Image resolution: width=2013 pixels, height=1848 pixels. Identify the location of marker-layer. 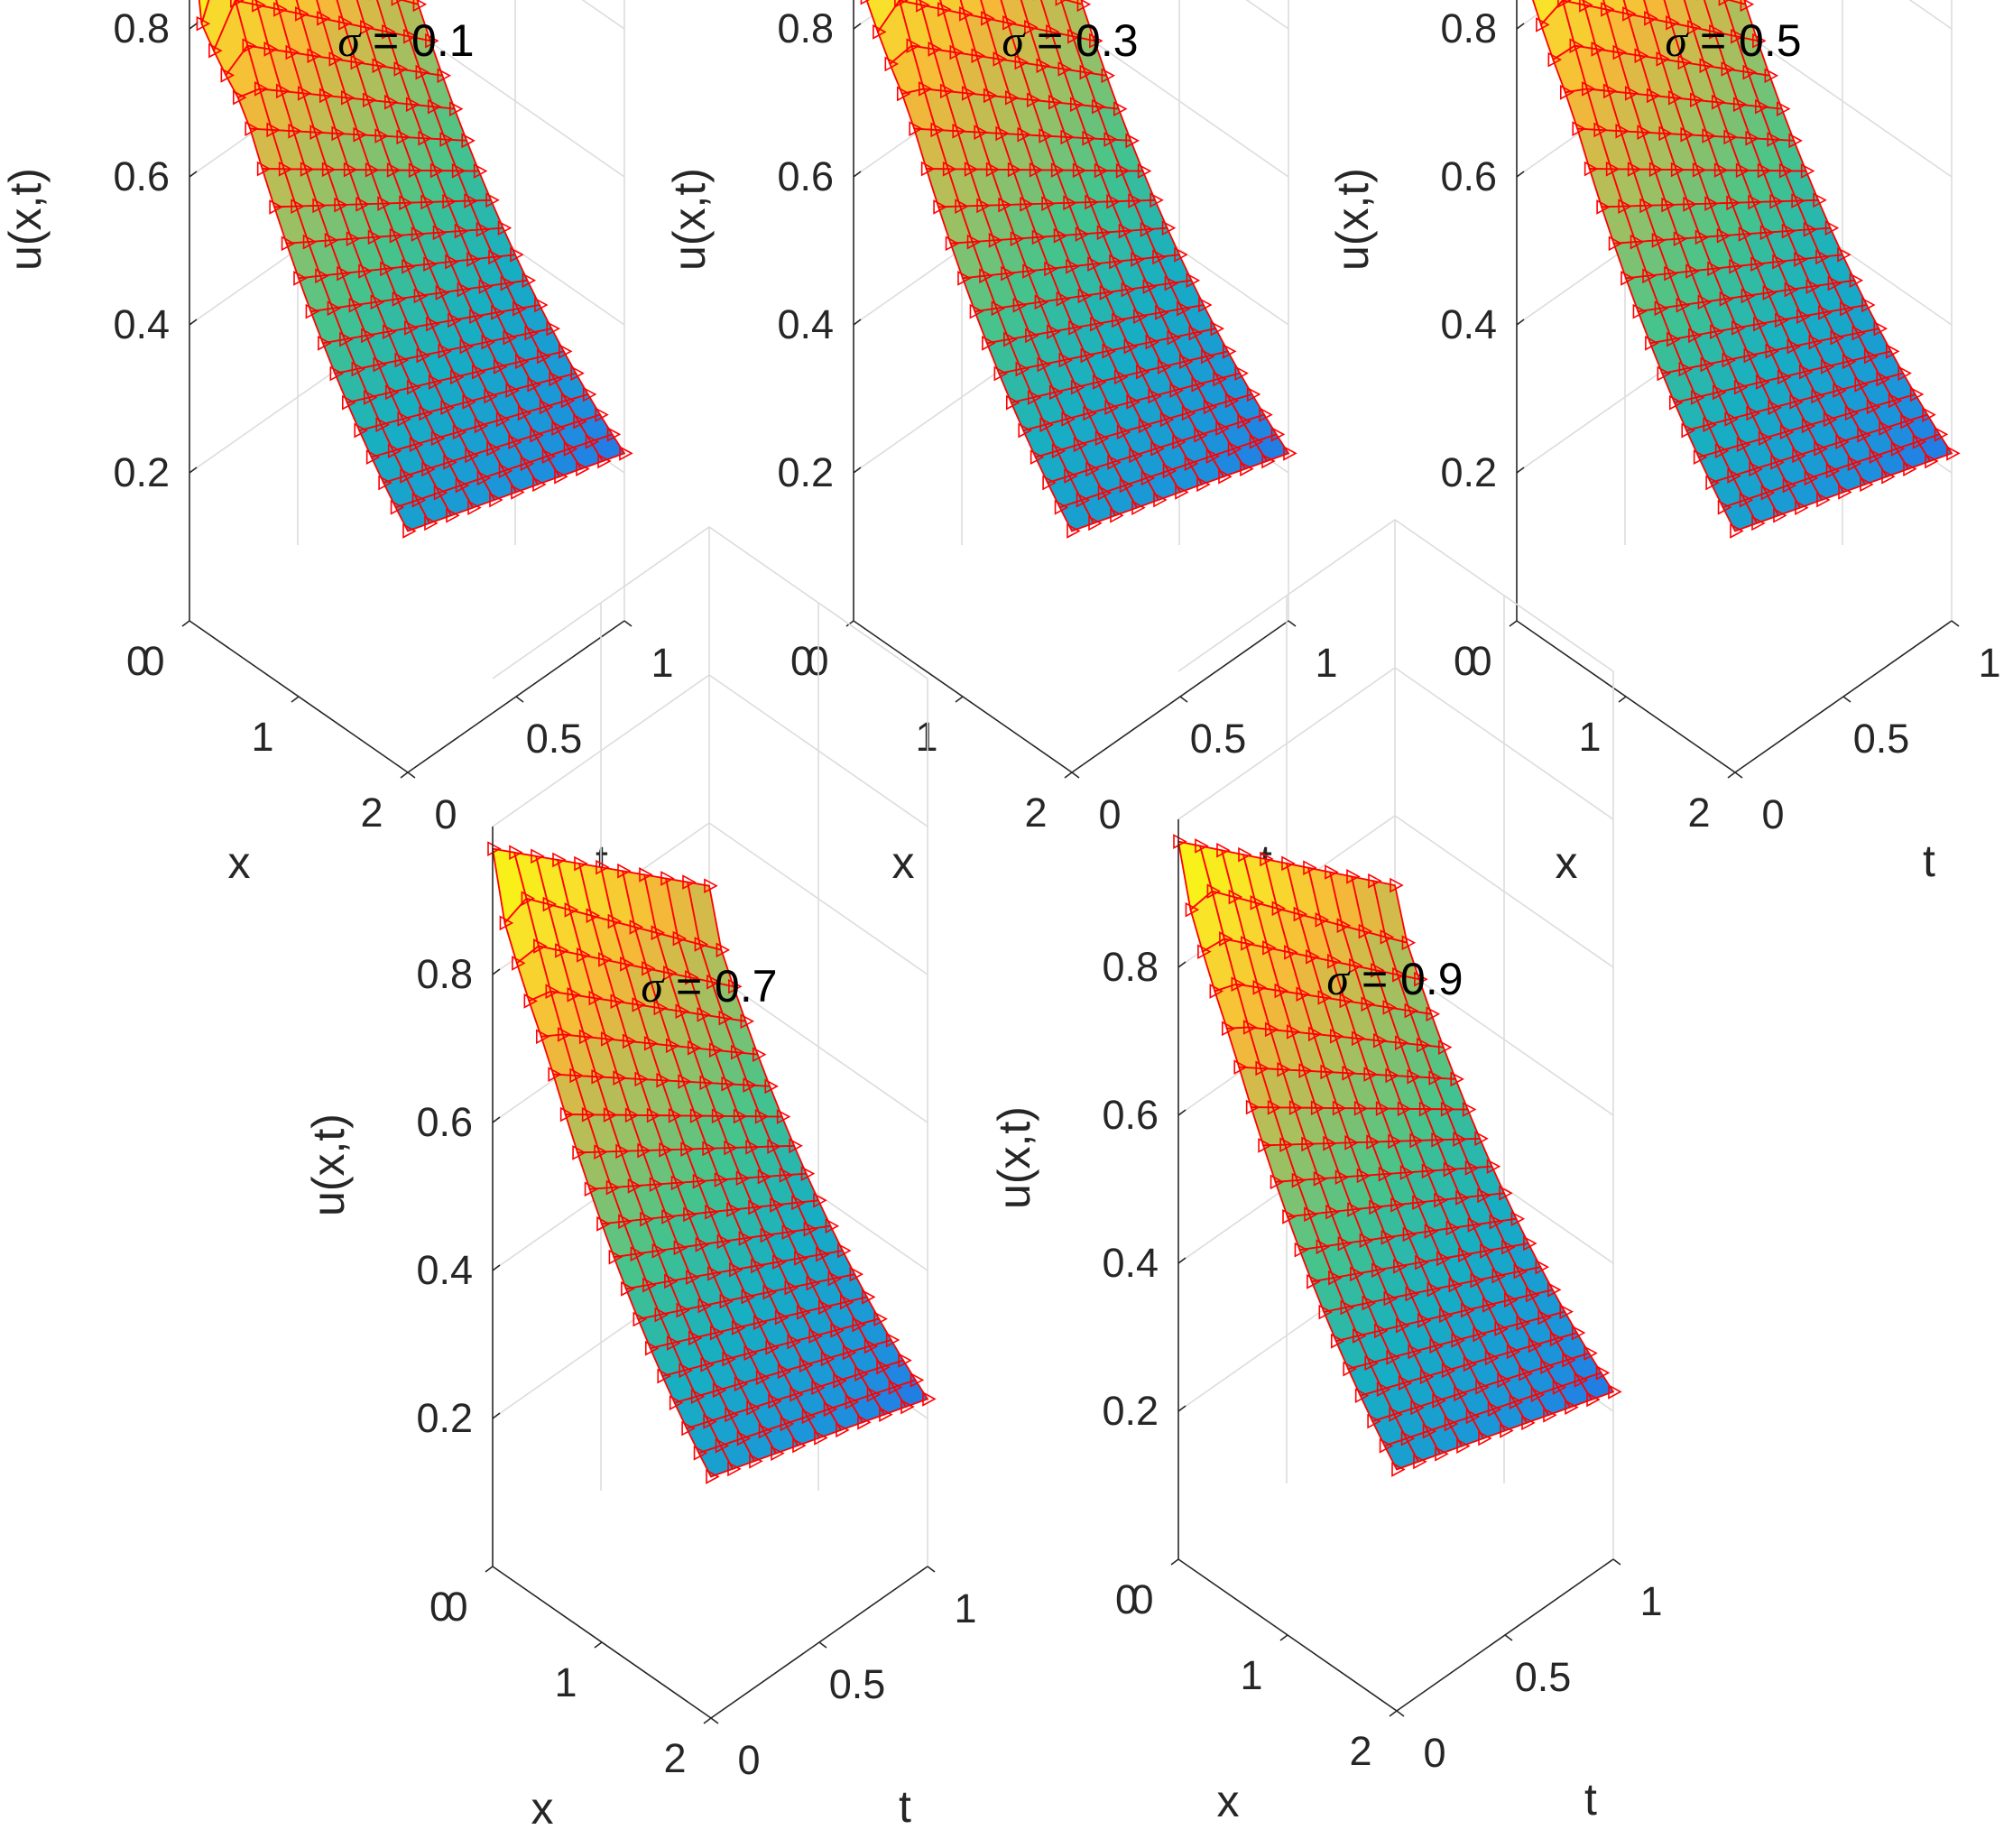
(1078, 269).